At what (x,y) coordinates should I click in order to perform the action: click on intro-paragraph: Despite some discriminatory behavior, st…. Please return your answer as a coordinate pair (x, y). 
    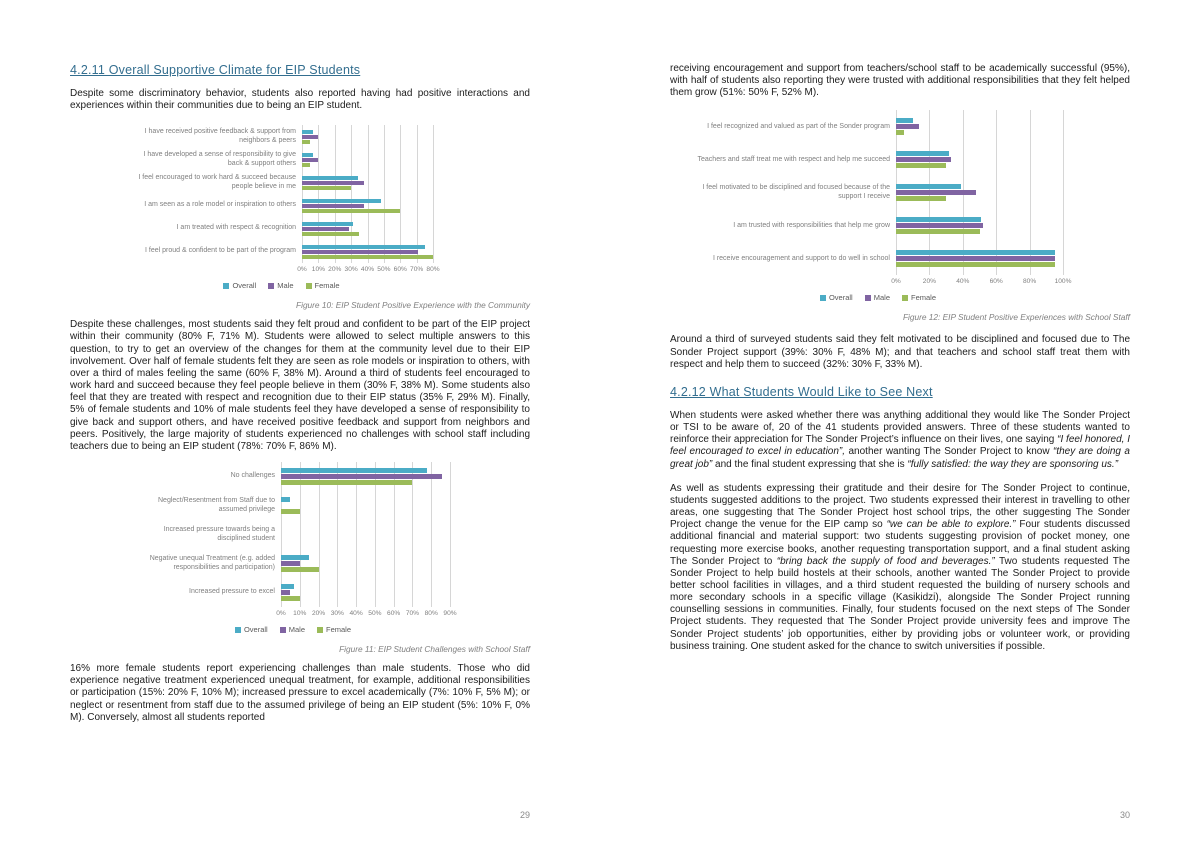
    Looking at the image, I should click on (300, 100).